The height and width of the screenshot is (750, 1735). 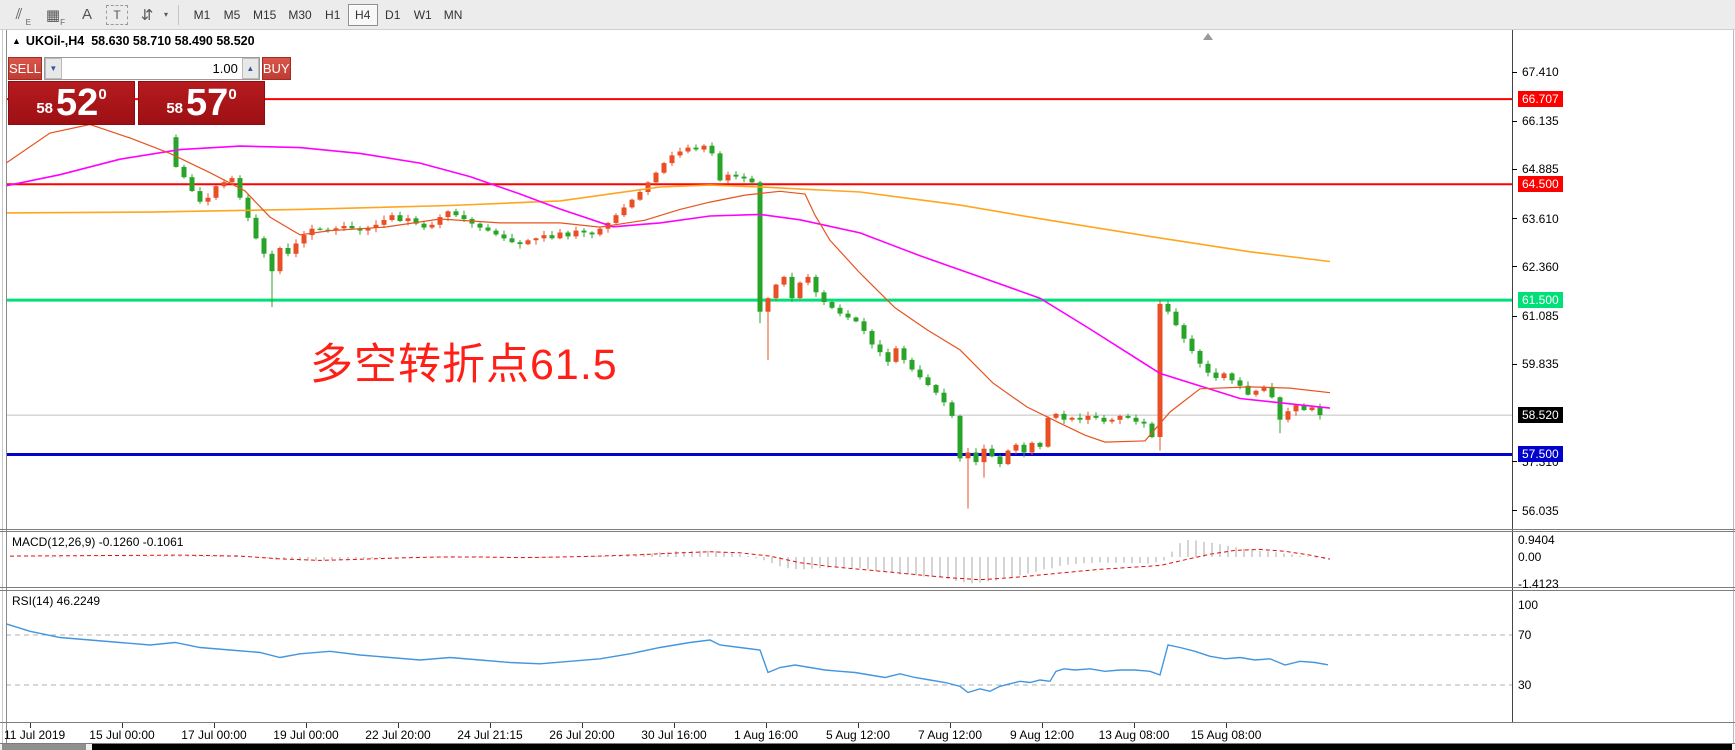 What do you see at coordinates (53, 68) in the screenshot?
I see `volume-decrease-button: ▼` at bounding box center [53, 68].